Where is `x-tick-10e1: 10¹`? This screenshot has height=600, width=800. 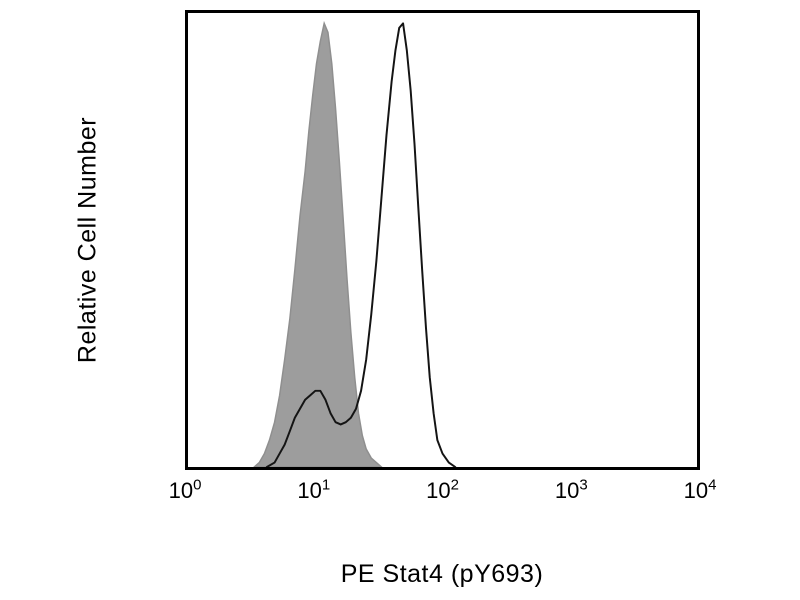 x-tick-10e1: 10¹ is located at coordinates (314, 489).